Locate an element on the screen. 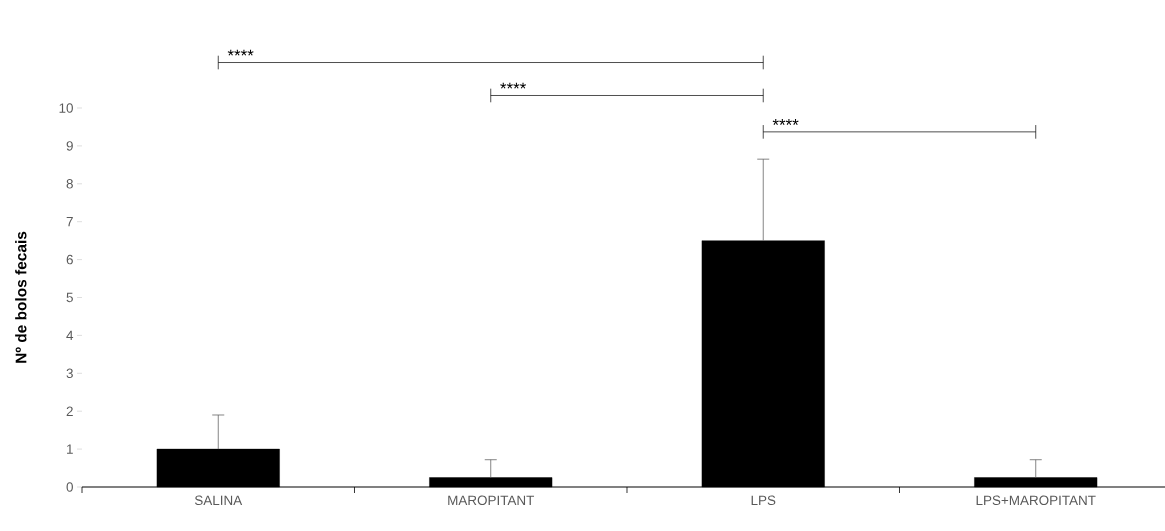  x-tick-label: LPS+MAROPITANT is located at coordinates (1036, 500).